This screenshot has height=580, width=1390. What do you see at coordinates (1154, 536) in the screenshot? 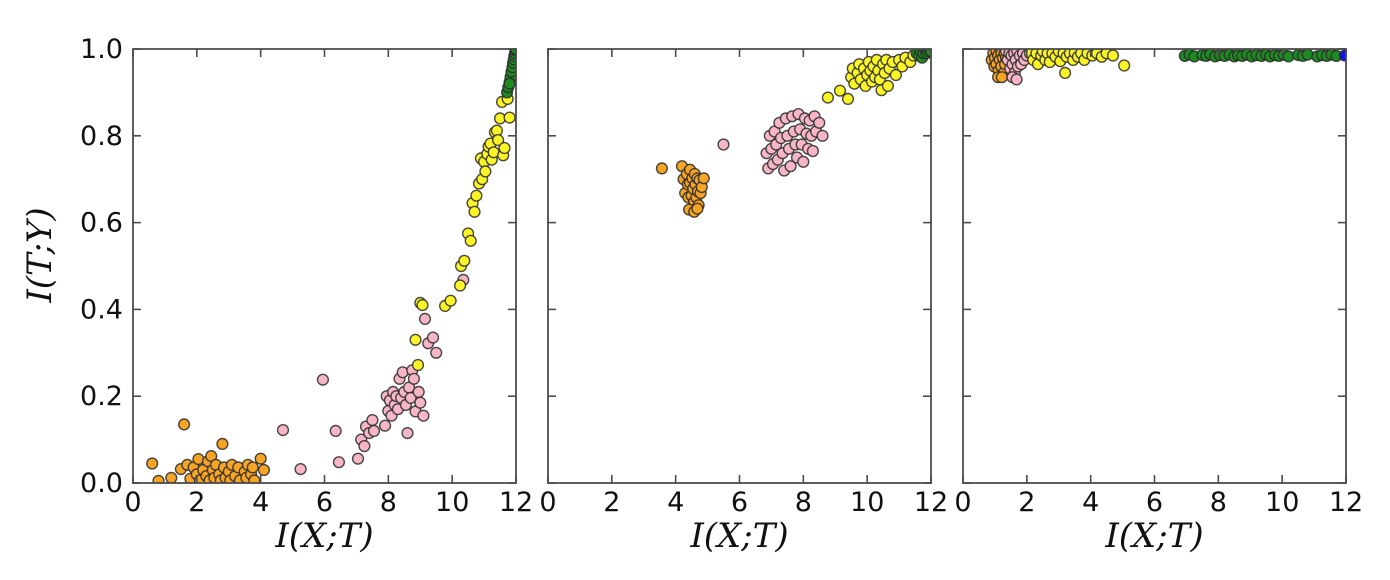
I see `panel-3-x-axis-label: I(X;T)` at bounding box center [1154, 536].